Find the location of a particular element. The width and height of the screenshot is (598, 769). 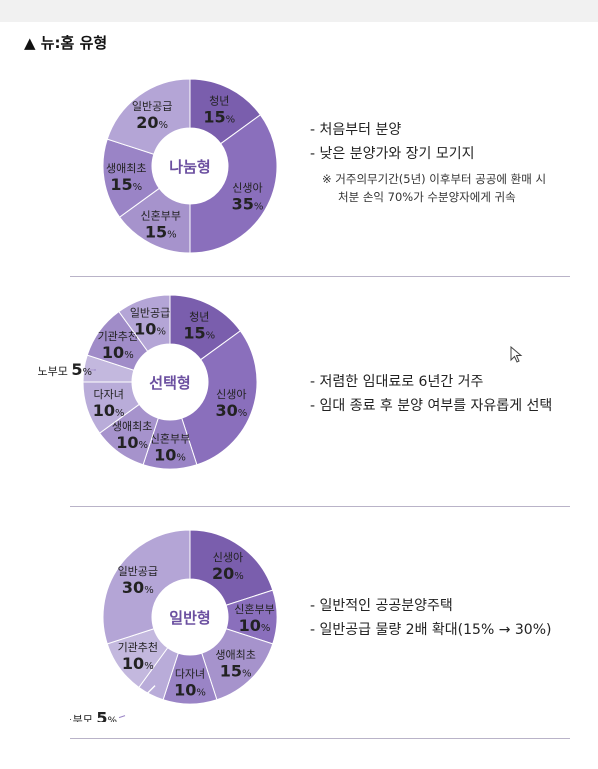

browser-top-bar is located at coordinates (299, 11).